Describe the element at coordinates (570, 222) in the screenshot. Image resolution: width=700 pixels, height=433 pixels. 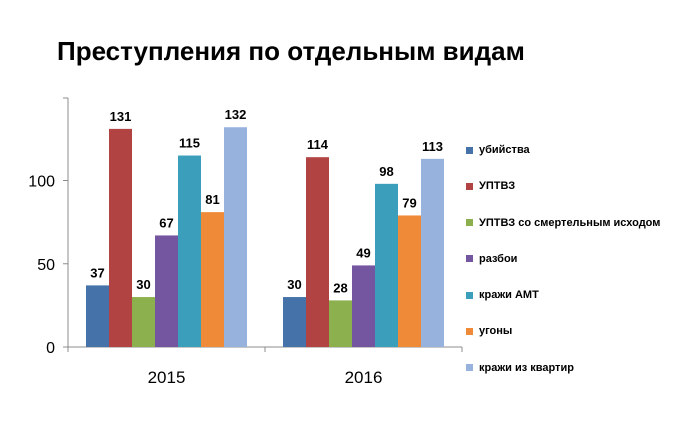
I see `legend-label: УПТВЗ со смертельным исходом` at that location.